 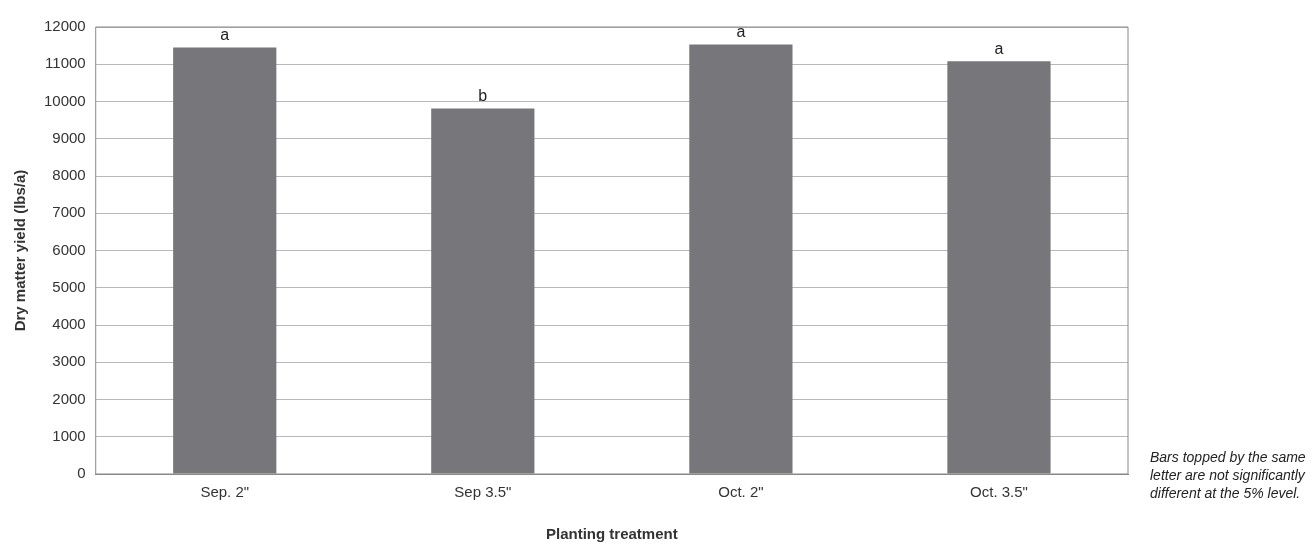 I want to click on y-tick-label: 12000, so click(x=64, y=26).